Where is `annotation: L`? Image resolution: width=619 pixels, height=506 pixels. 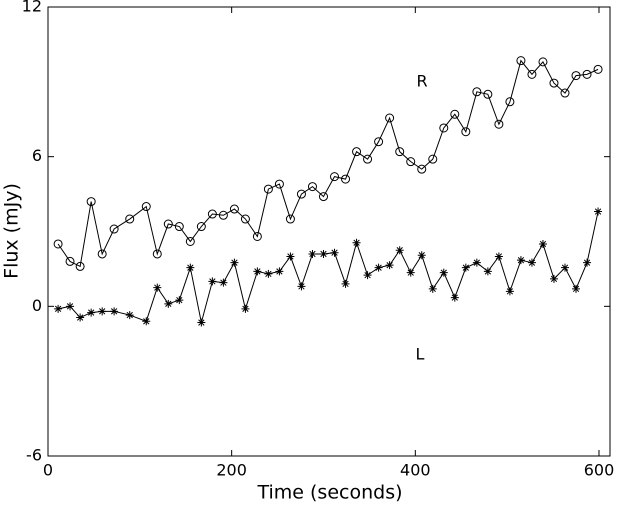 annotation: L is located at coordinates (420, 354).